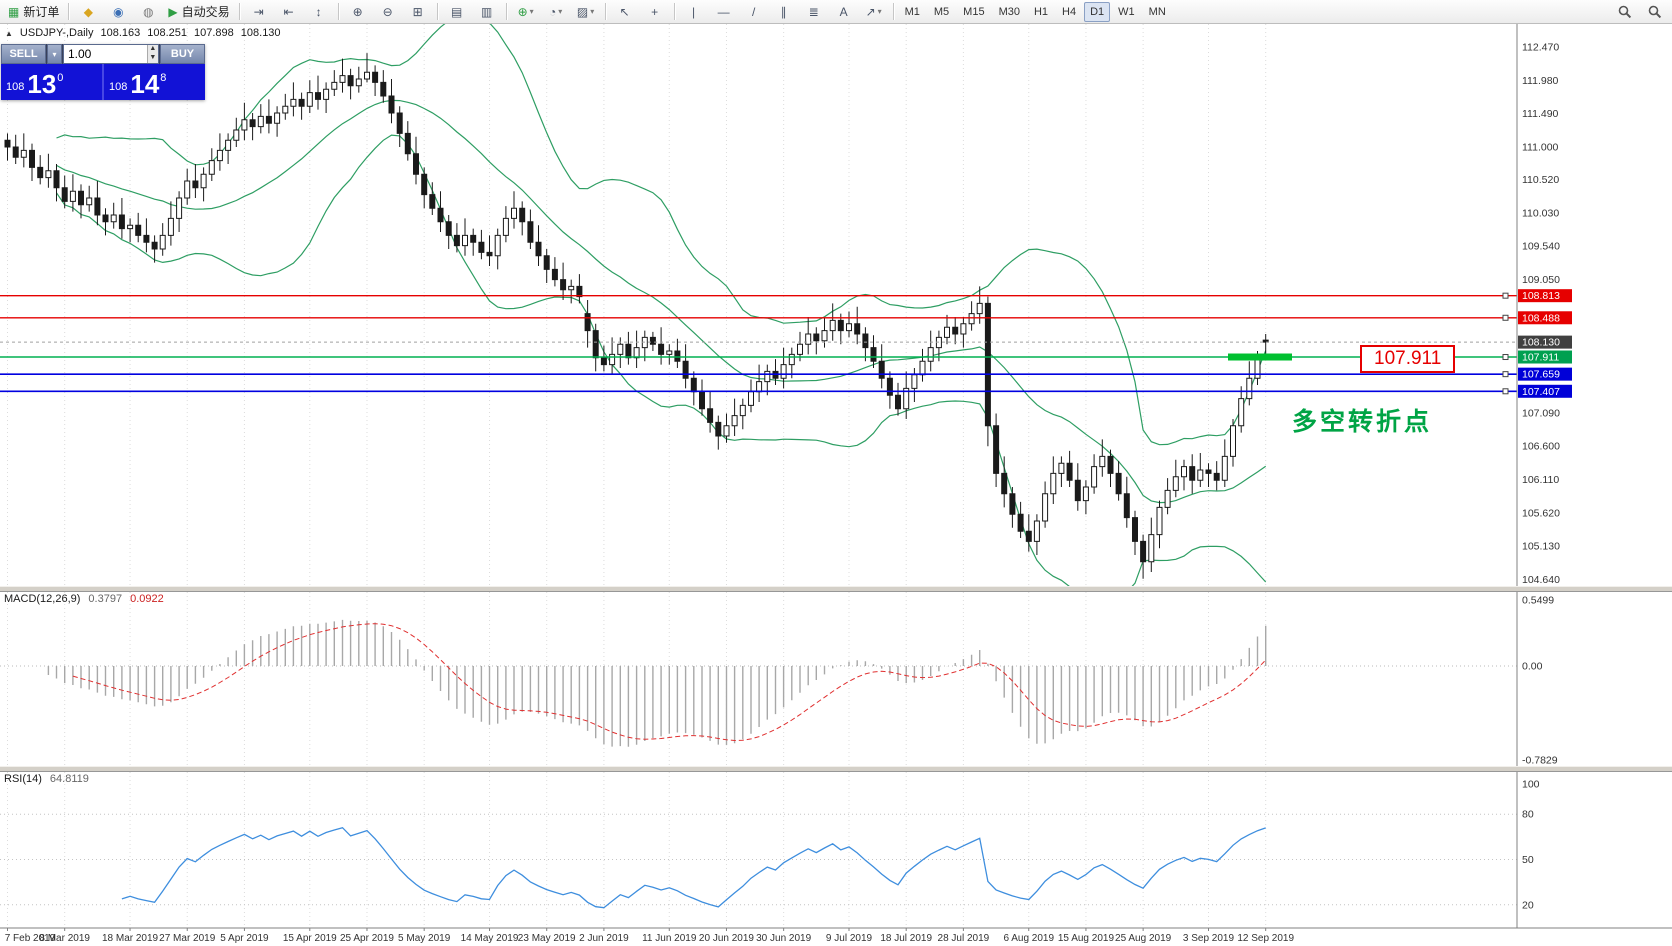 The height and width of the screenshot is (946, 1672). What do you see at coordinates (54, 54) in the screenshot?
I see `order-settings-dropdown: ▾` at bounding box center [54, 54].